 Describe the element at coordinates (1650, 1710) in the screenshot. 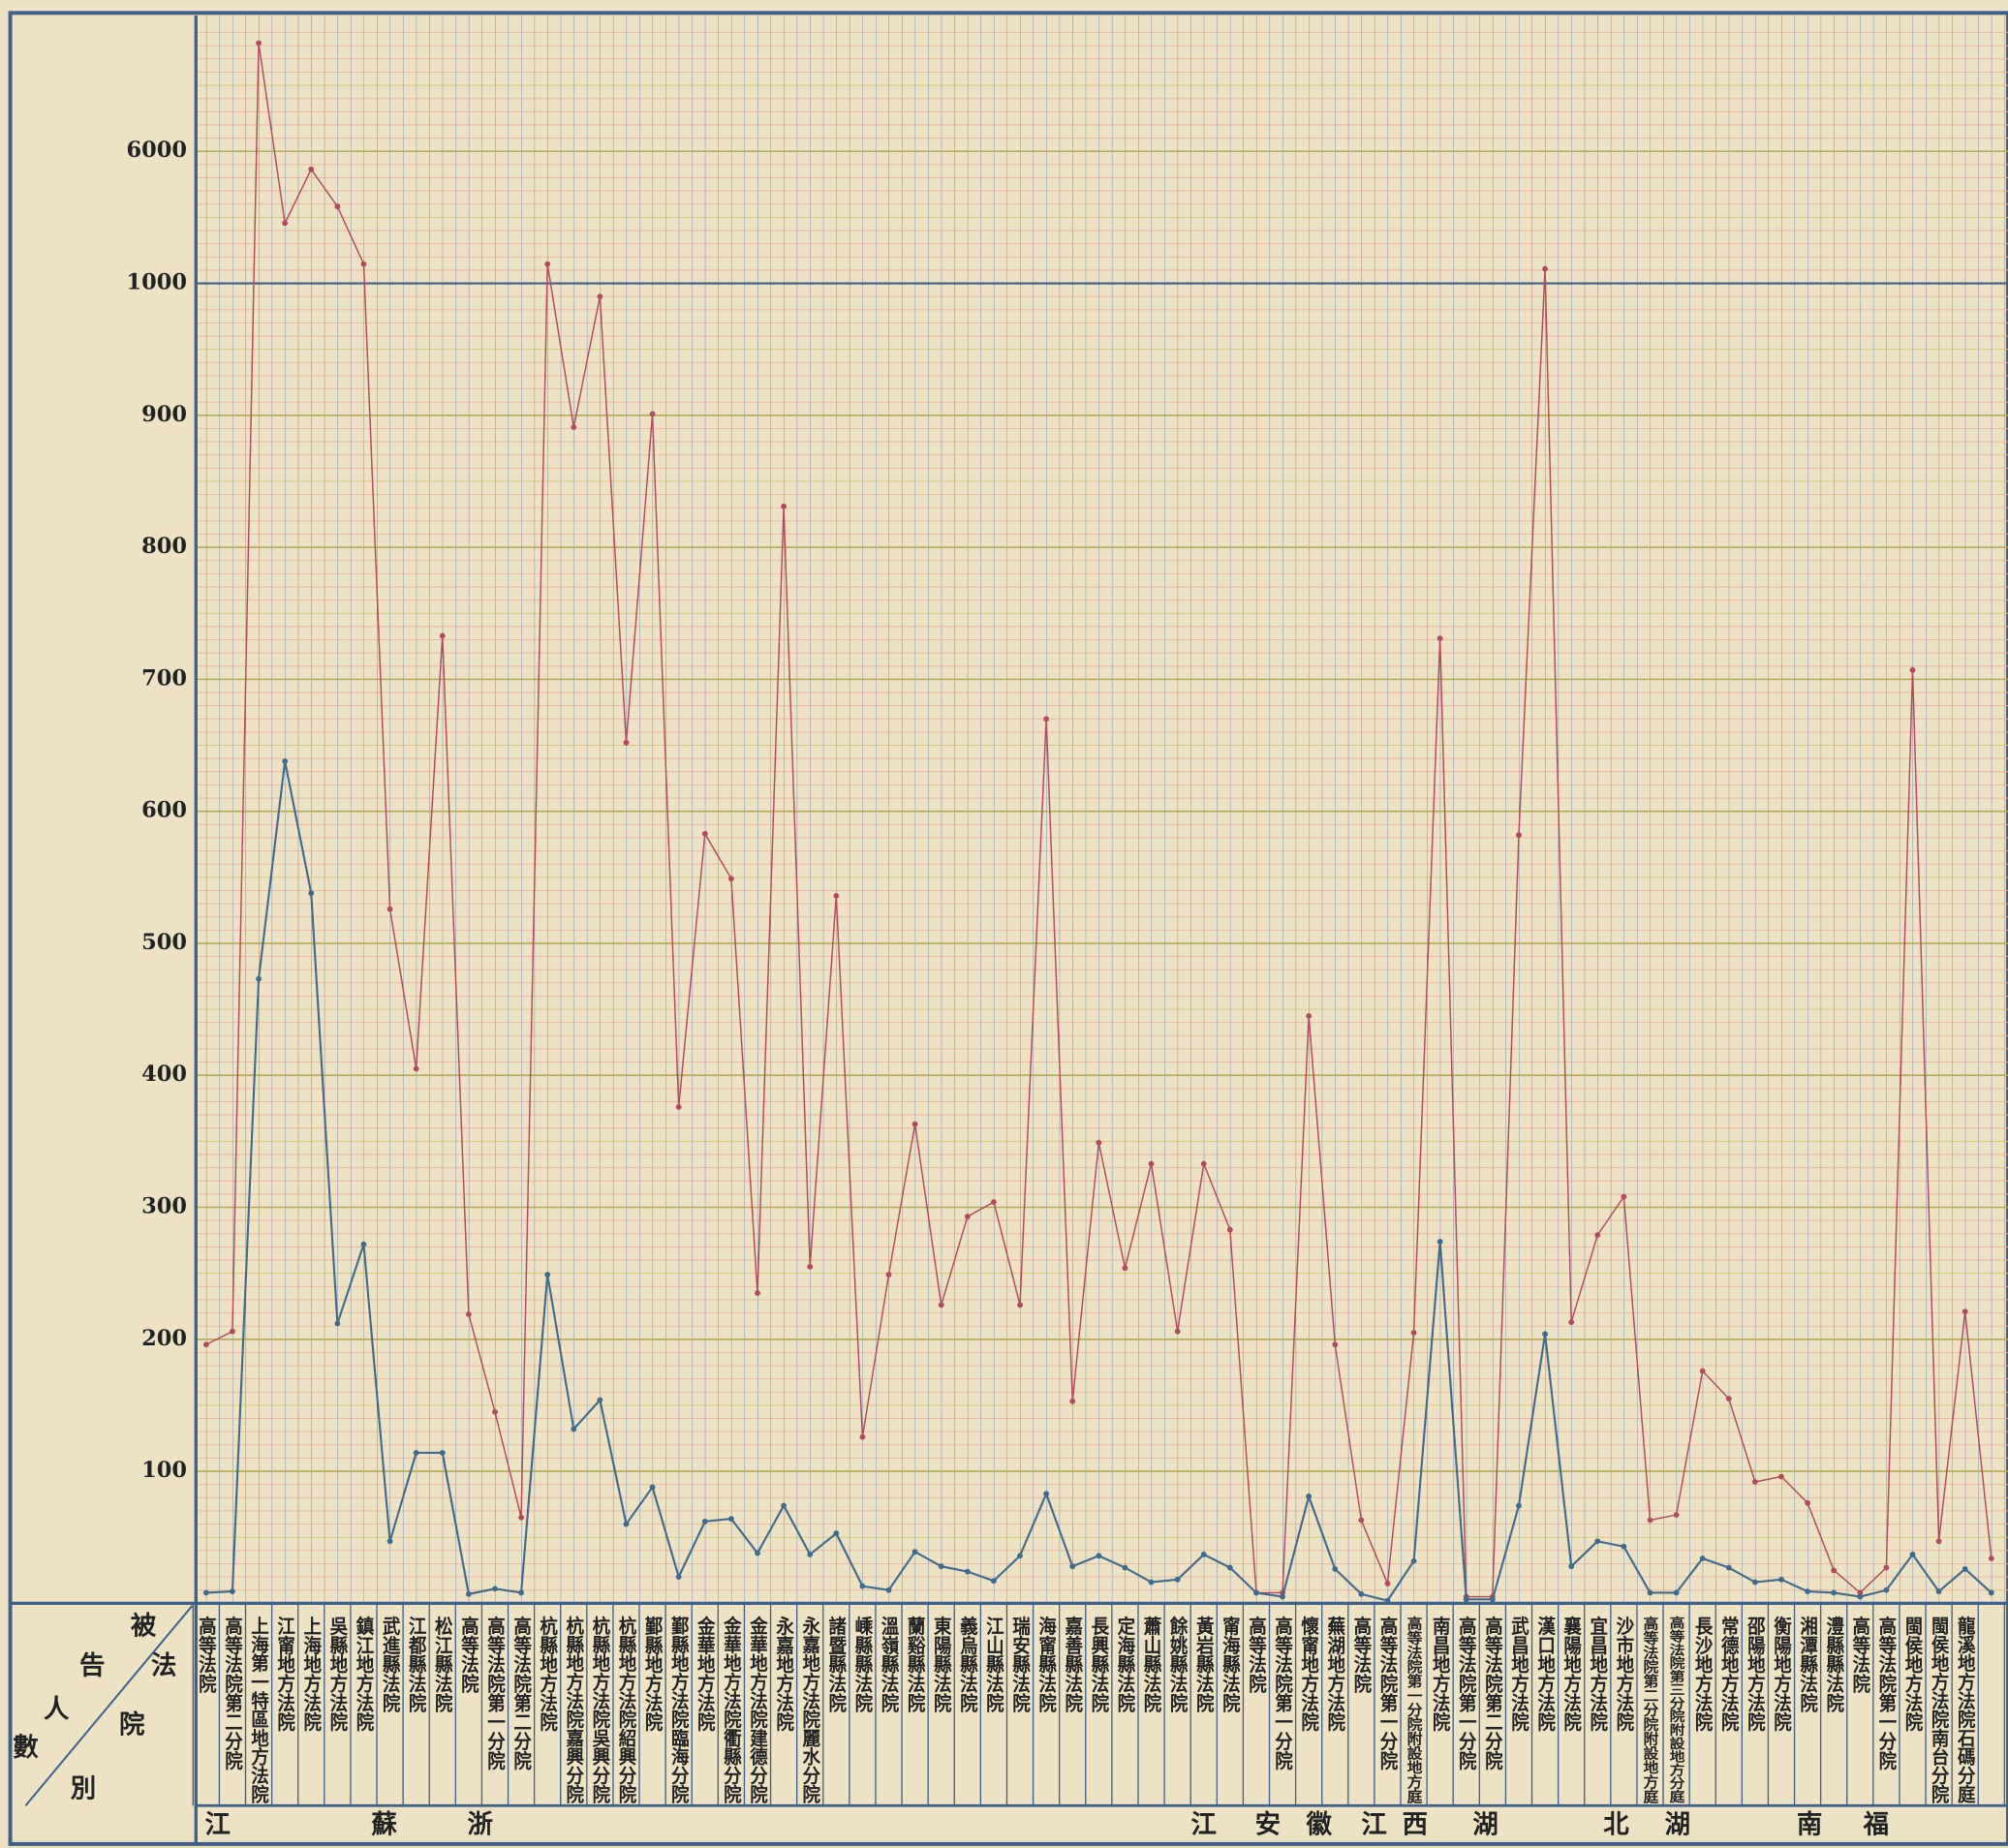

I see `x-tick-label: 高等法院第二分院附設地方庭` at that location.